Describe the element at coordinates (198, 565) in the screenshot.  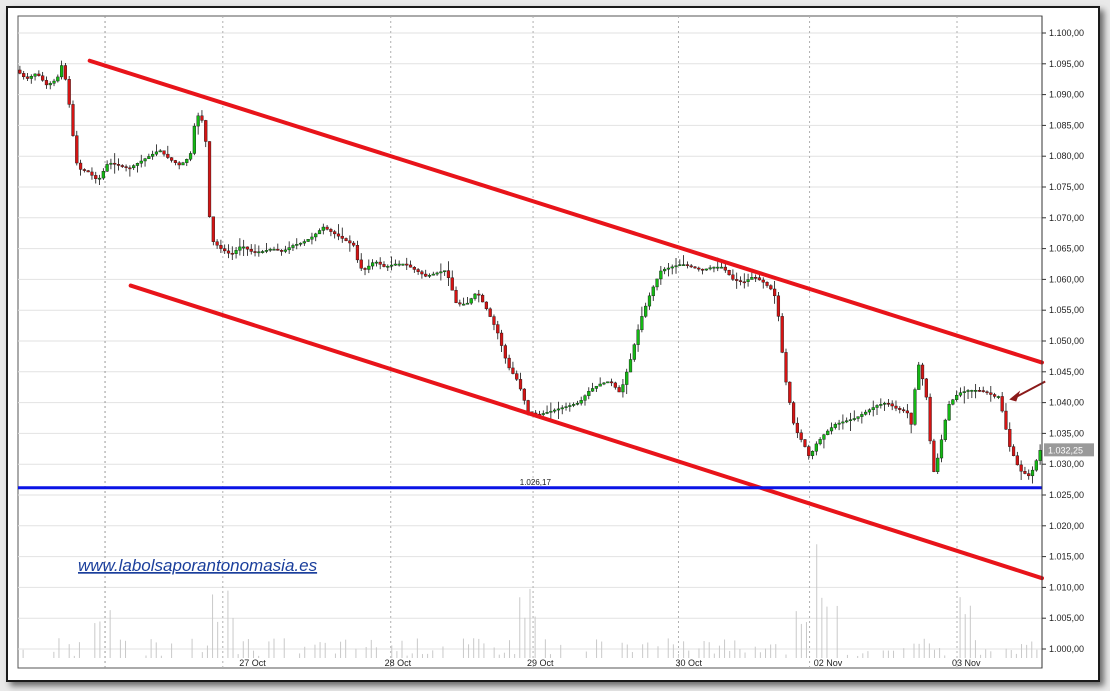
I see `watermark-link: www.labolsaporantonomasia.es` at that location.